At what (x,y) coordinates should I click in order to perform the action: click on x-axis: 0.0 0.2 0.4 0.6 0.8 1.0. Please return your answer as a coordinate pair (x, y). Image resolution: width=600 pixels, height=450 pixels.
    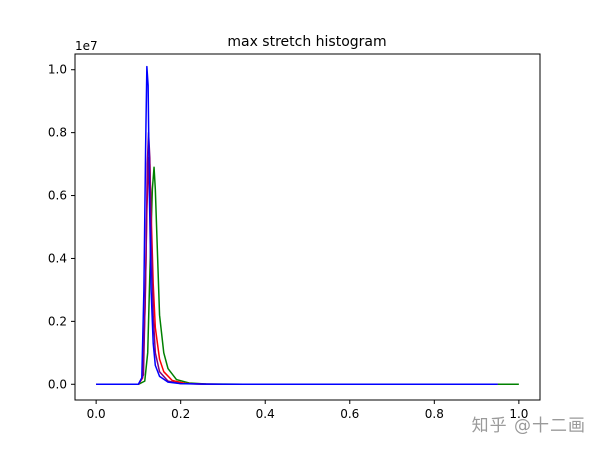
    Looking at the image, I should click on (307, 410).